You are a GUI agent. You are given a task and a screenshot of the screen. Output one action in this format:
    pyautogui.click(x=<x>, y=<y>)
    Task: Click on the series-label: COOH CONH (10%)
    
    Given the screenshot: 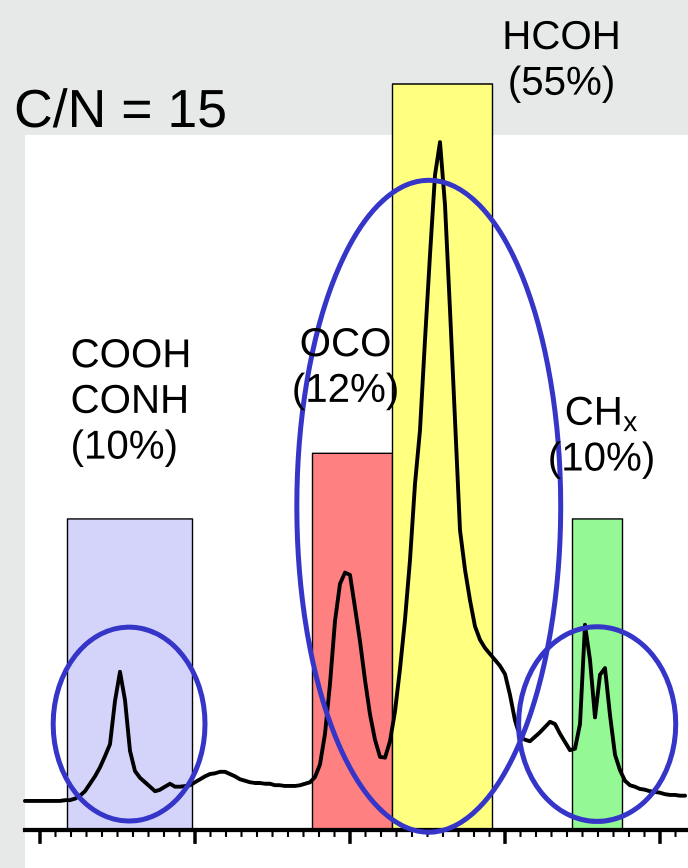 What is the action you would take?
    pyautogui.click(x=130, y=403)
    